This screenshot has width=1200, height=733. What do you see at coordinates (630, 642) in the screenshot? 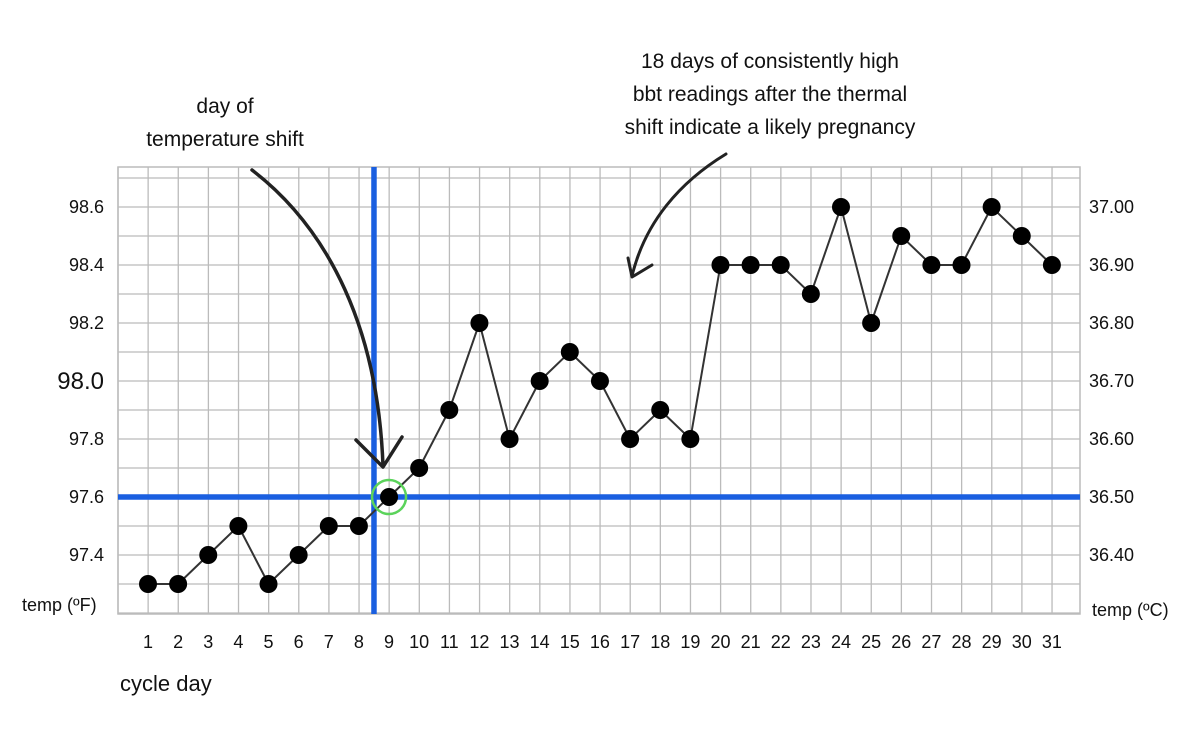
I see `x-tick-label: 17` at bounding box center [630, 642].